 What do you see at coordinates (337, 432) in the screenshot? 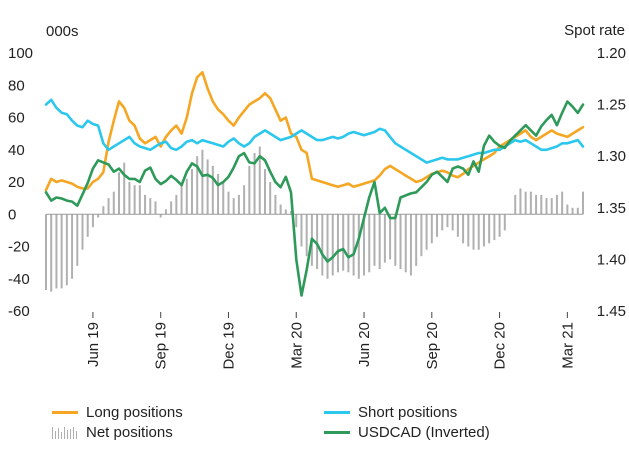
I see `usdcad-swatch` at bounding box center [337, 432].